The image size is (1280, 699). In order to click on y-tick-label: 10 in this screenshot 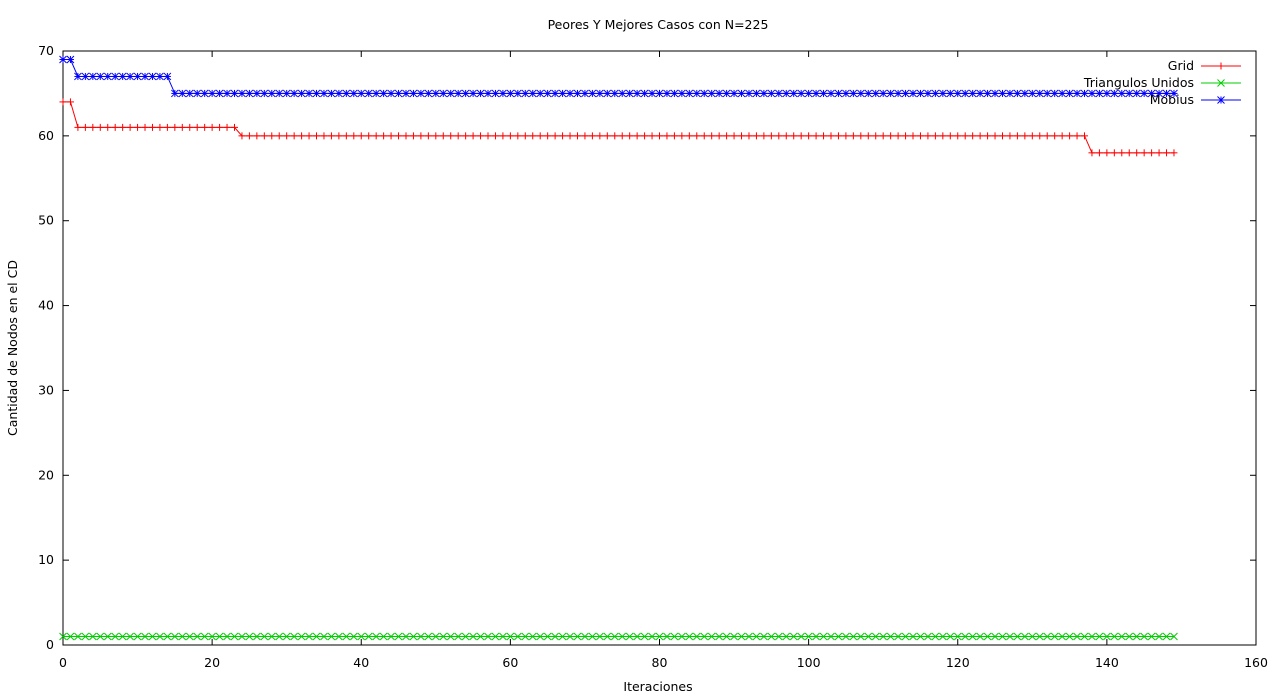, I will do `click(46, 559)`.